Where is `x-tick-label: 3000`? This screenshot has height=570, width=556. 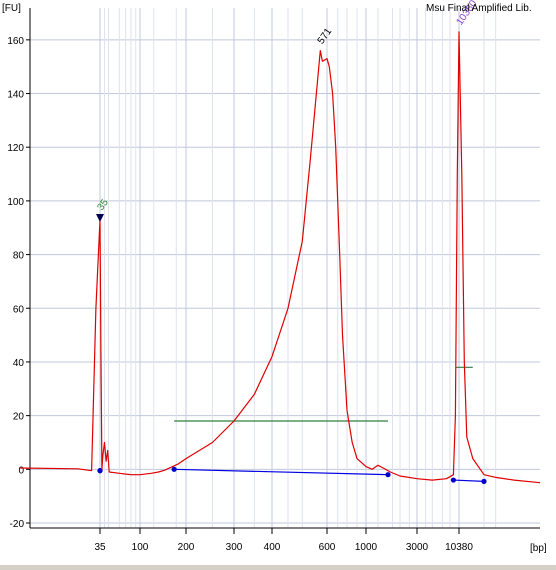
x-tick-label: 3000 is located at coordinates (417, 547).